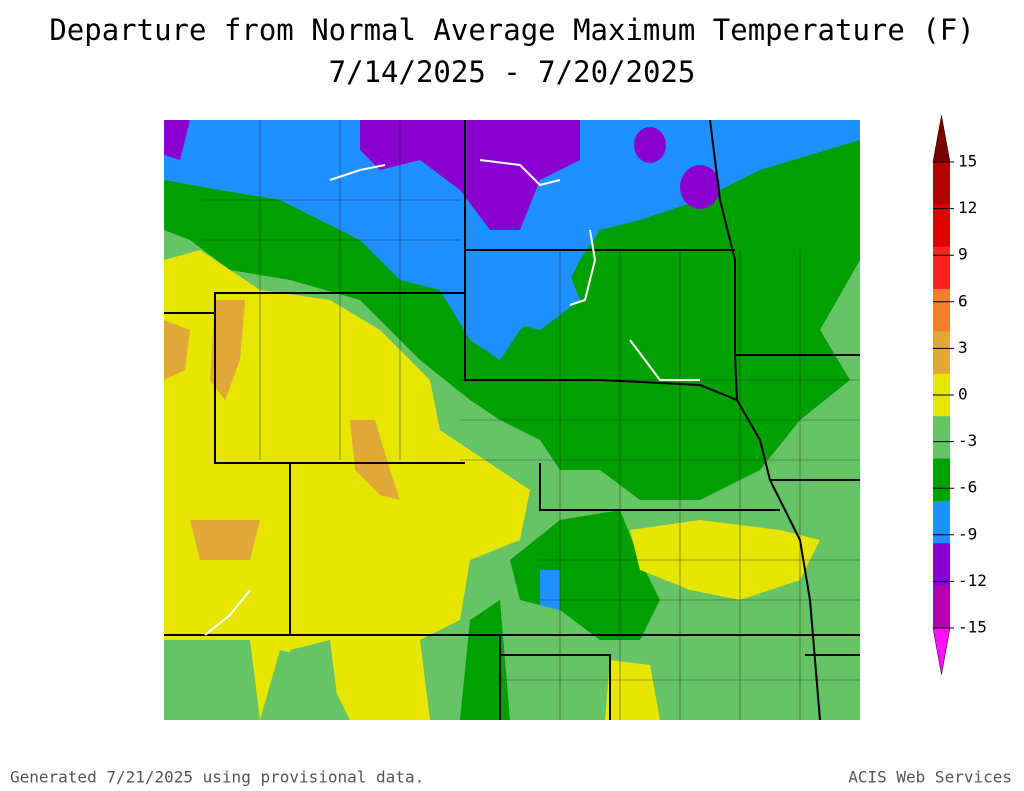  What do you see at coordinates (930, 777) in the screenshot?
I see `footer-right: ACIS Web Services` at bounding box center [930, 777].